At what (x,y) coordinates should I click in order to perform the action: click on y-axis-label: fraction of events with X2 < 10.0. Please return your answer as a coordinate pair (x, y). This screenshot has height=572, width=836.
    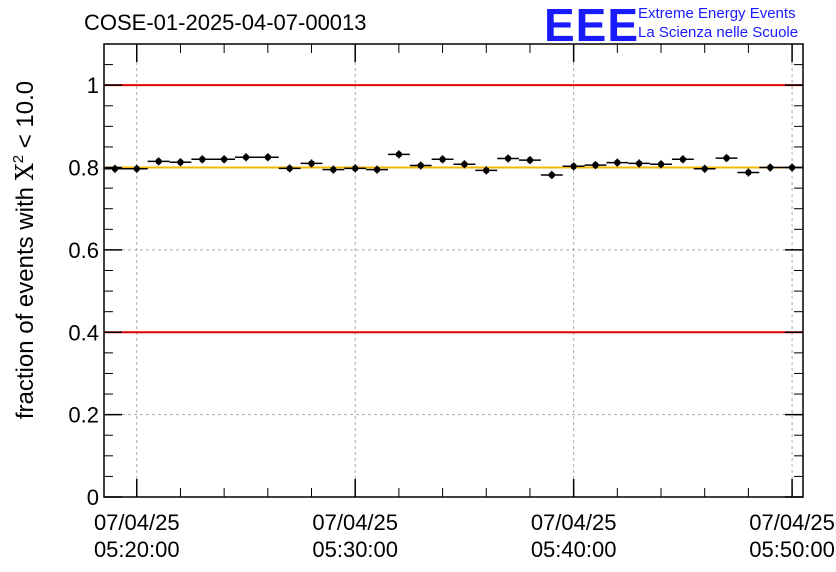
    Looking at the image, I should click on (24, 250).